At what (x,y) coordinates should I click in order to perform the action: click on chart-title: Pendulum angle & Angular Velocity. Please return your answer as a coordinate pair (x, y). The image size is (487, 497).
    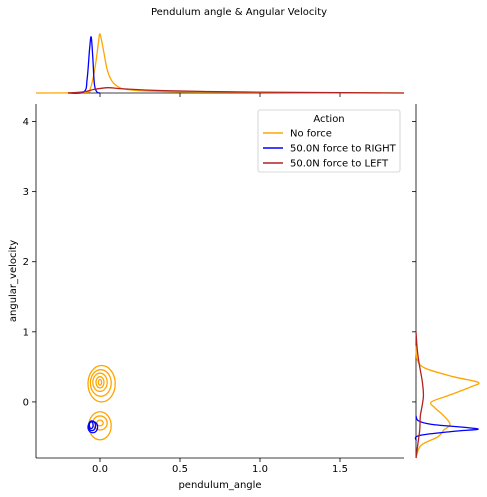
    Looking at the image, I should click on (239, 12).